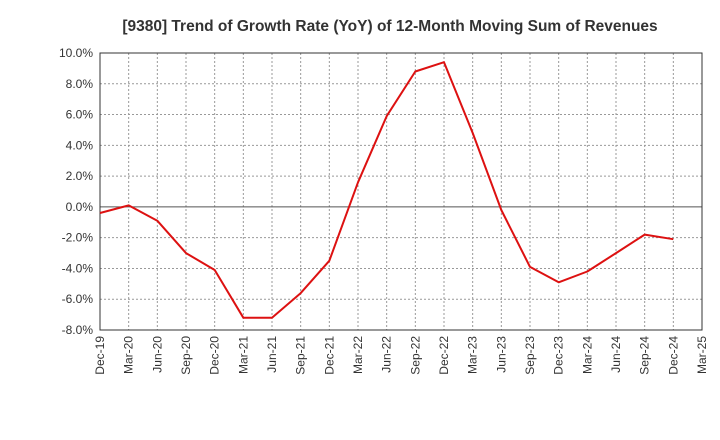  What do you see at coordinates (78, 299) in the screenshot?
I see `y-tick-label: -6.0%` at bounding box center [78, 299].